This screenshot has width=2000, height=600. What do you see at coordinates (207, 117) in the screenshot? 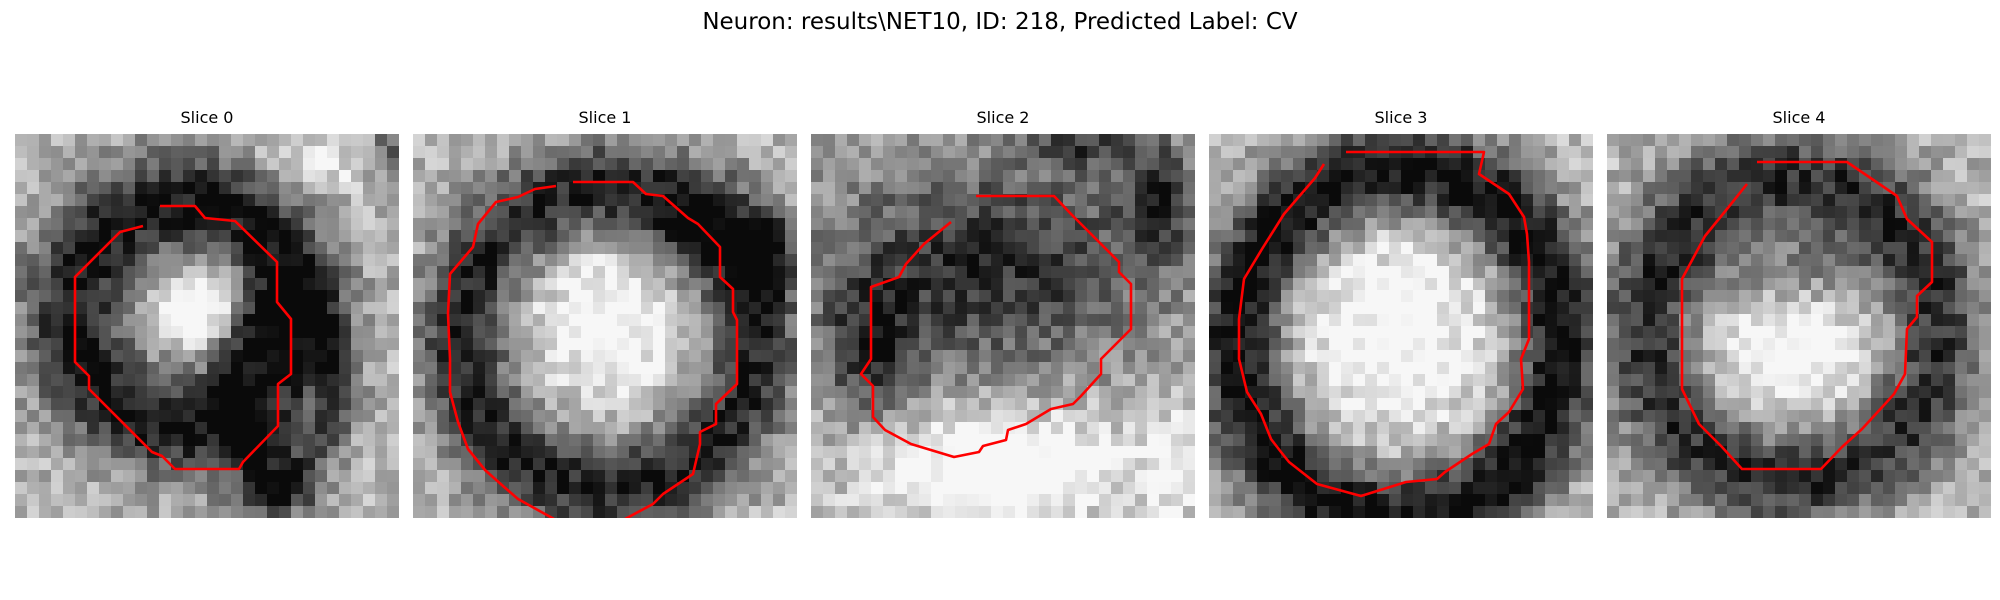
I see `slice-title: Slice 0` at bounding box center [207, 117].